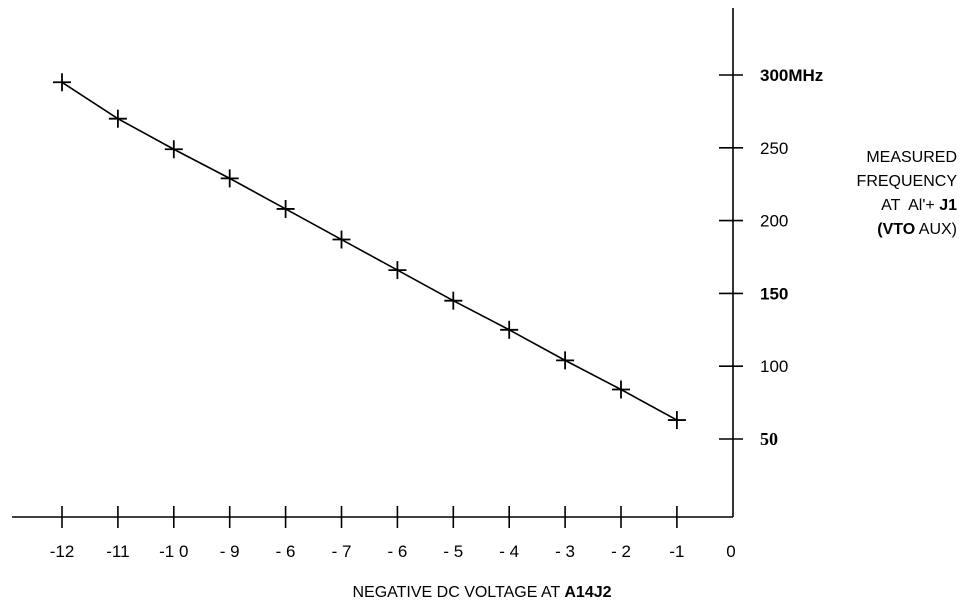  Describe the element at coordinates (906, 181) in the screenshot. I see `y-axis-title-line-2: FREQUENCY` at that location.